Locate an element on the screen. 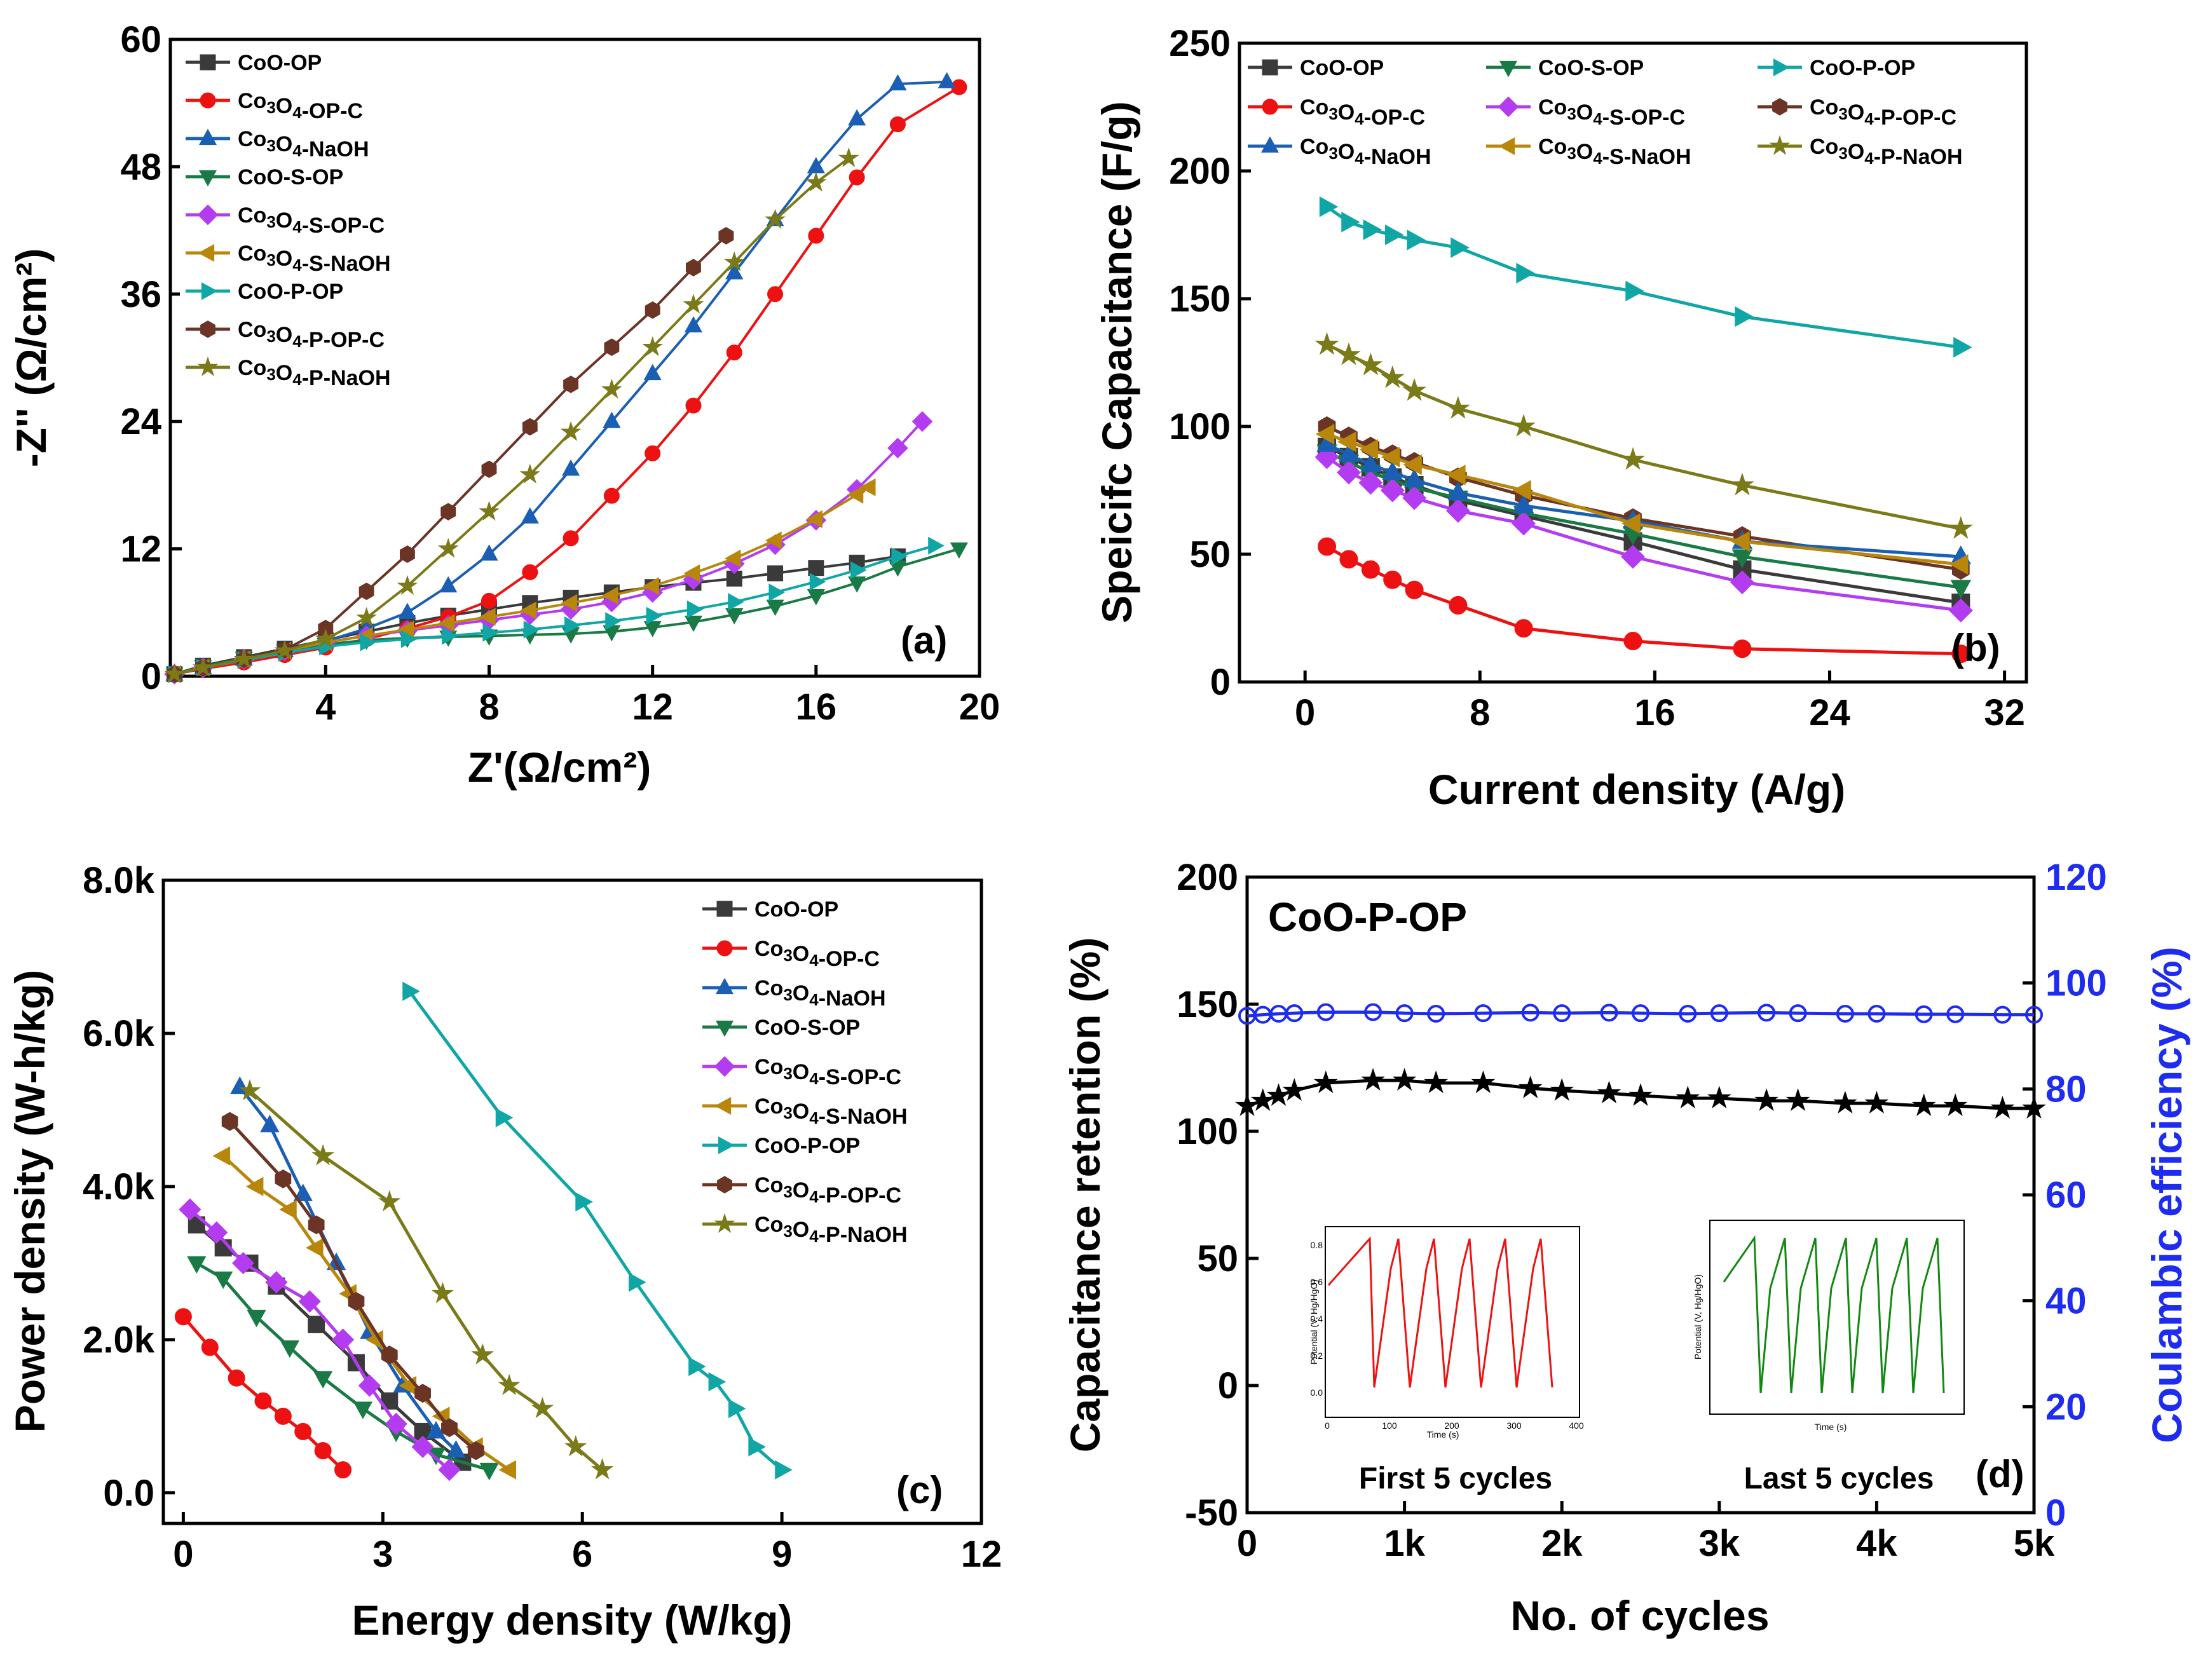 This screenshot has height=1662, width=2212. panel-b-ytick-label: 200 is located at coordinates (1200, 171).